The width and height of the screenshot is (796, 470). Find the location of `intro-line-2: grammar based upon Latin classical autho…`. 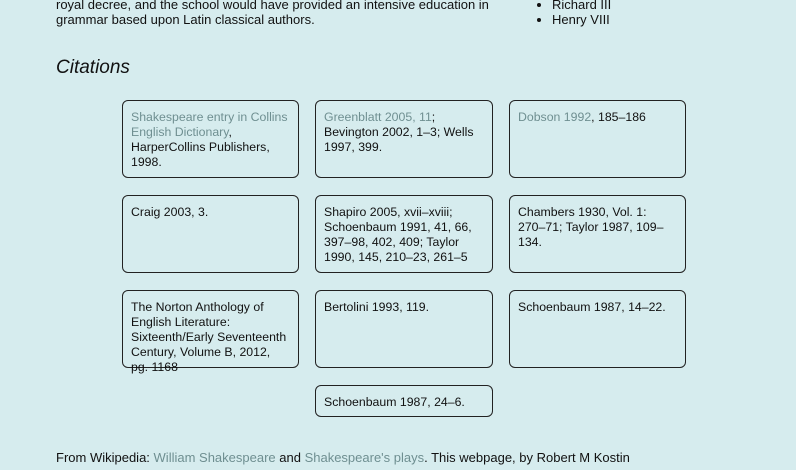

intro-line-2: grammar based upon Latin classical autho… is located at coordinates (185, 19).